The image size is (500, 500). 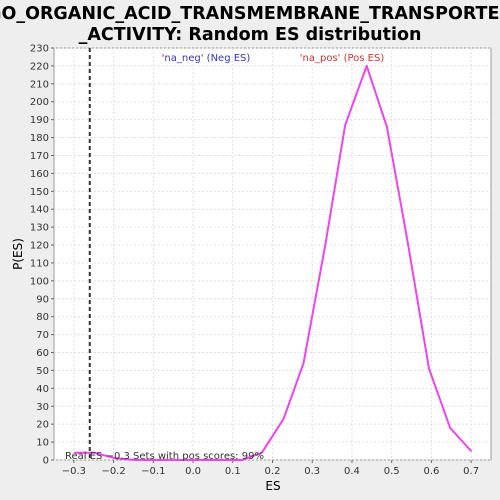 What do you see at coordinates (312, 471) in the screenshot?
I see `x-tick-label: 0.3` at bounding box center [312, 471].